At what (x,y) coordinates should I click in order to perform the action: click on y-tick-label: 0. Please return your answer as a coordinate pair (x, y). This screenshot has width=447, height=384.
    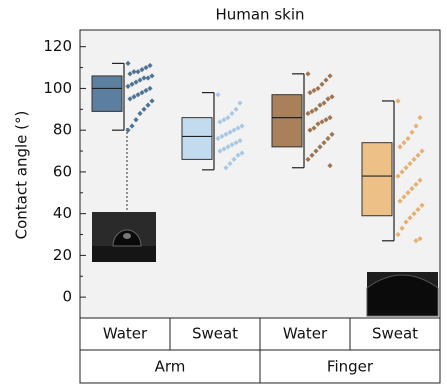
    Looking at the image, I should click on (67, 297).